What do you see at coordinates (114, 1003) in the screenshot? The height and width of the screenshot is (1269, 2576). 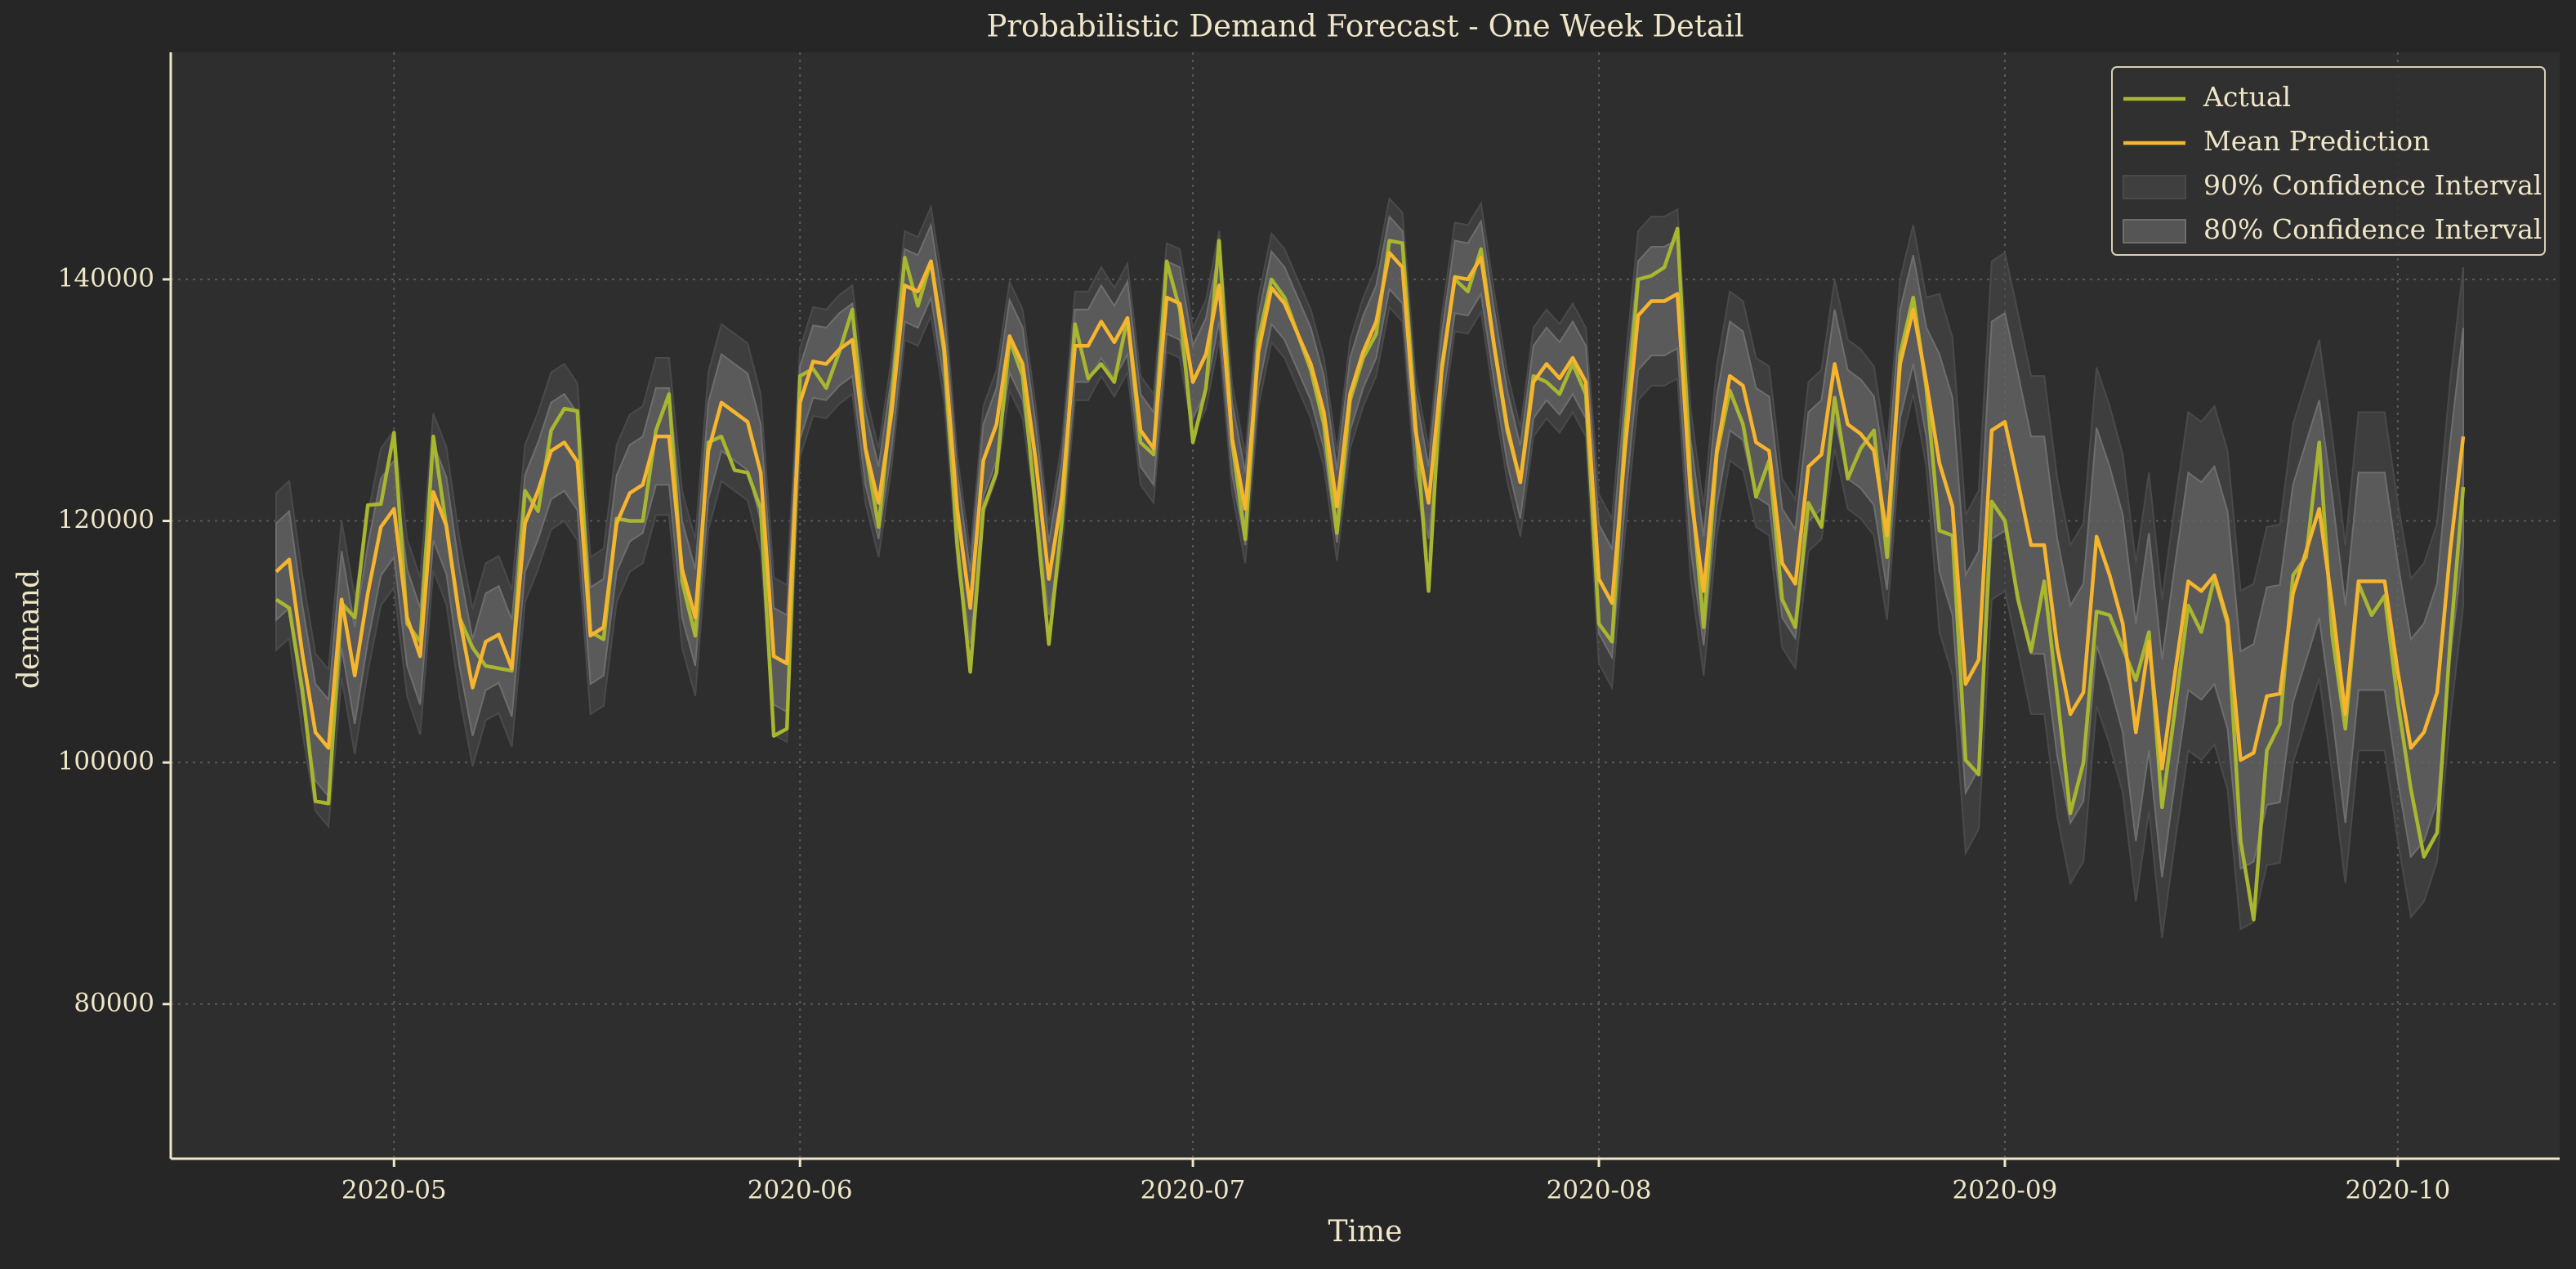 I see `y-tick-label: 80000` at bounding box center [114, 1003].